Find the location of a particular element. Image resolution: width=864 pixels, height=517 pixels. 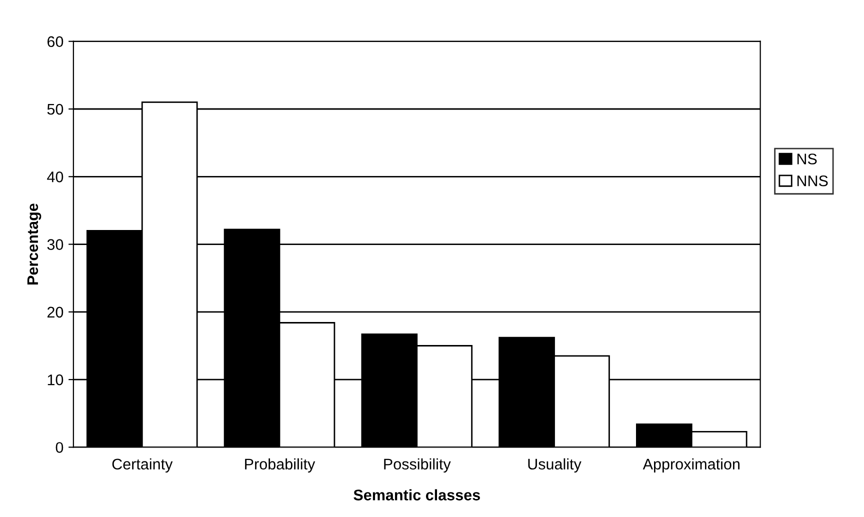

x-tick-label: Approximation is located at coordinates (691, 465).